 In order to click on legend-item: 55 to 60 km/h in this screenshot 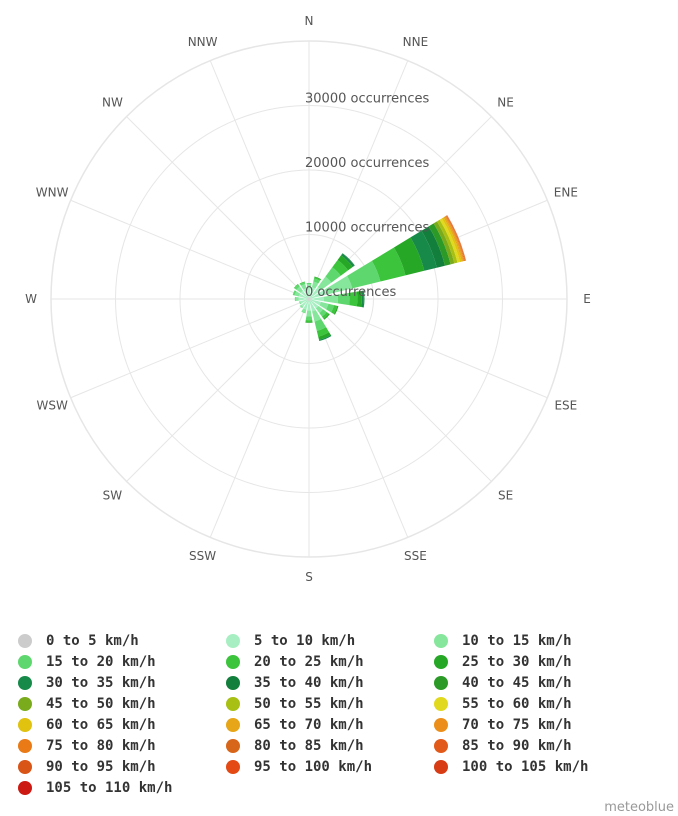, I will do `click(546, 704)`.